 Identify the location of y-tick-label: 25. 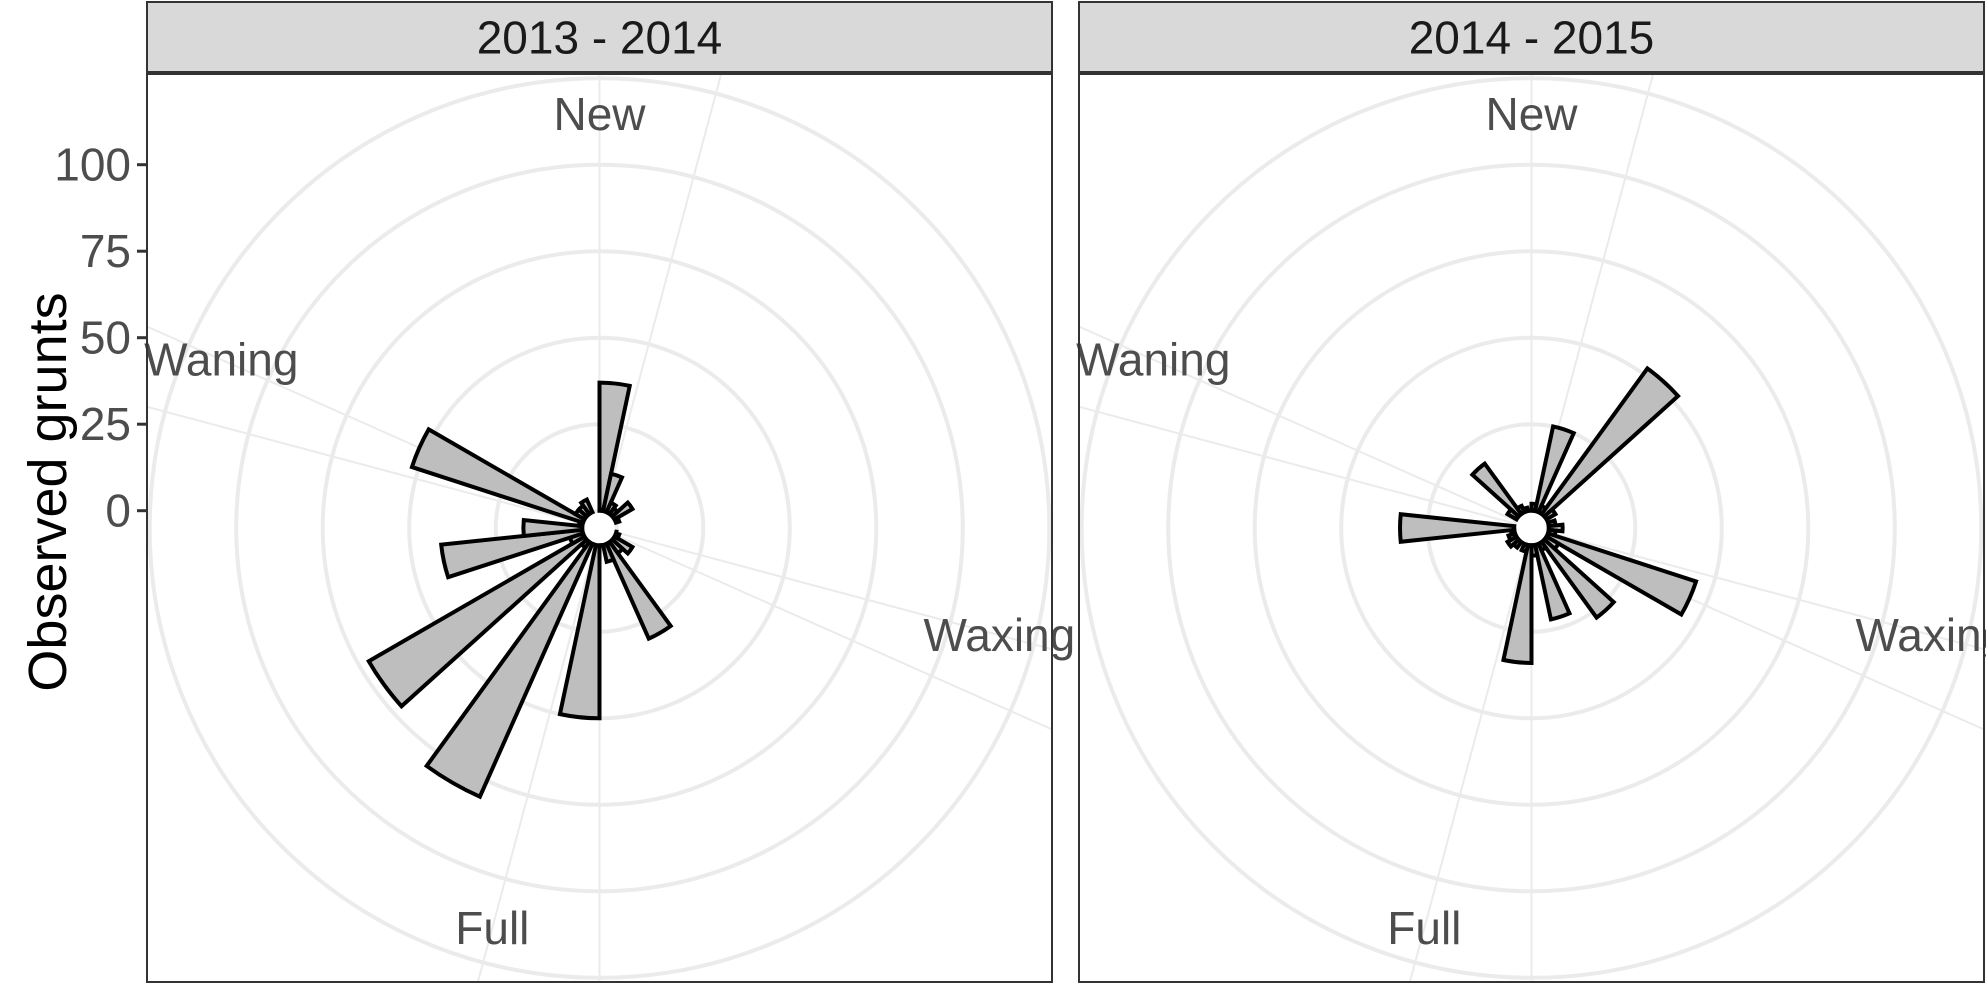
(105, 424).